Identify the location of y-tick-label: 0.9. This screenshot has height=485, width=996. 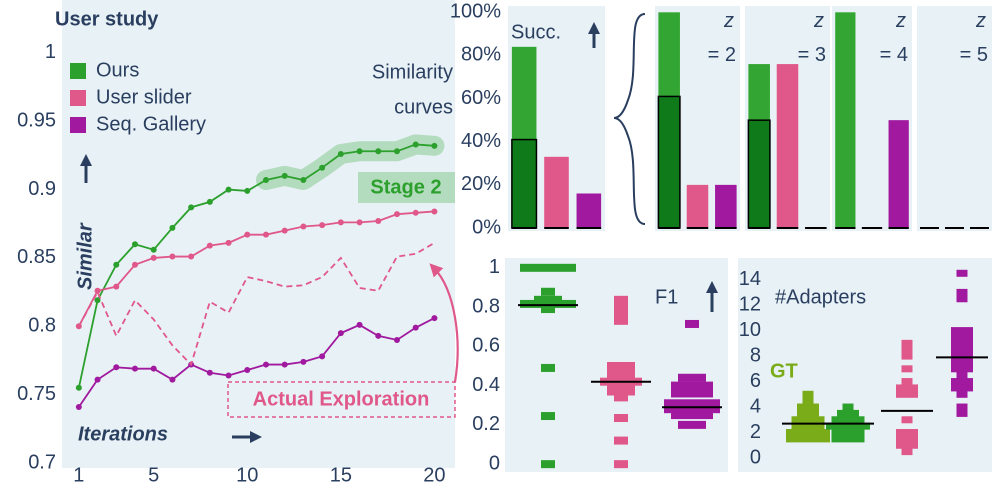
(42, 189).